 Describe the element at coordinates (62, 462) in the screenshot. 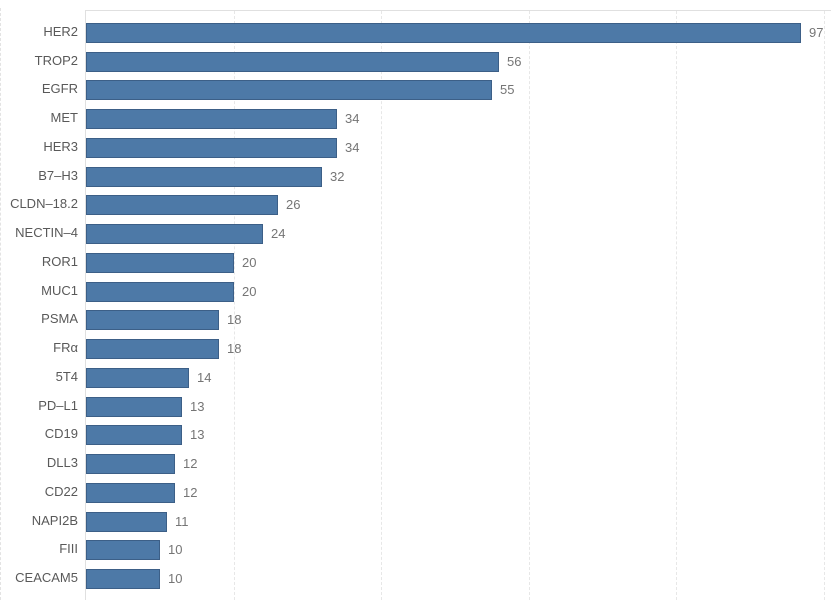

I see `category-label: DLL3` at that location.